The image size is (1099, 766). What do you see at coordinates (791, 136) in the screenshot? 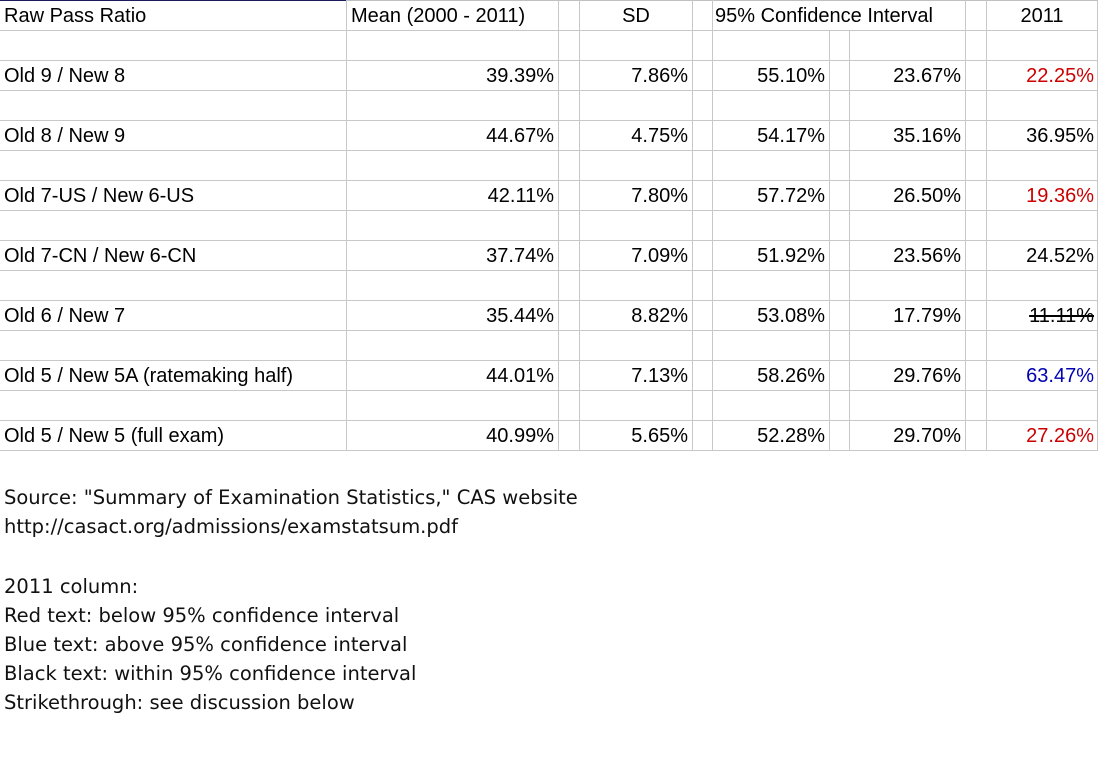
I see `cell-ci-high: 54.17%` at bounding box center [791, 136].